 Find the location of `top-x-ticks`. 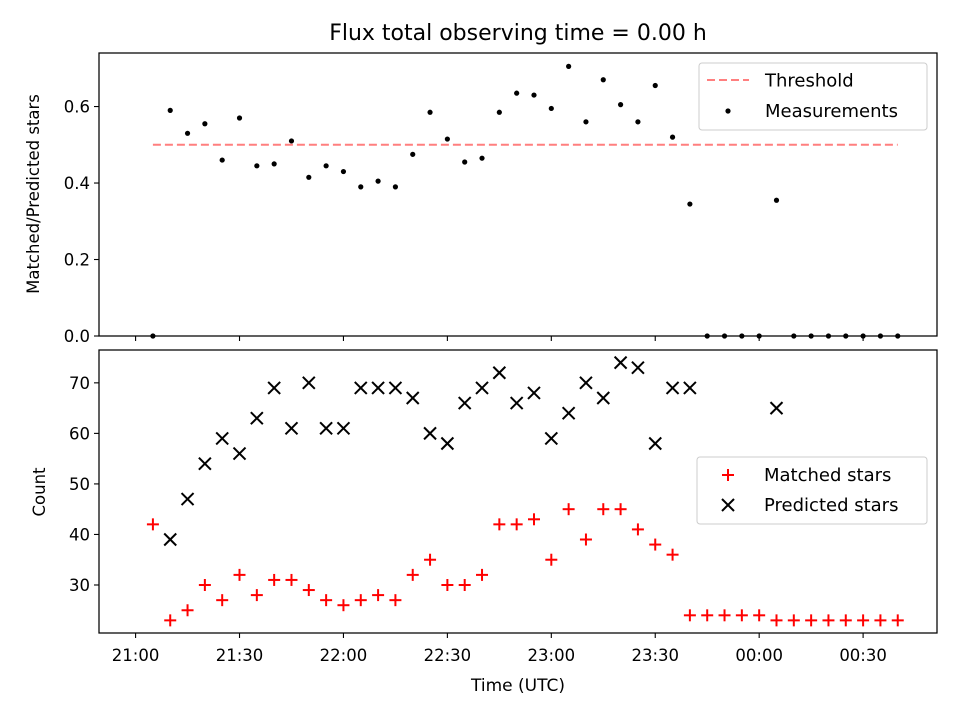

top-x-ticks is located at coordinates (499, 338).